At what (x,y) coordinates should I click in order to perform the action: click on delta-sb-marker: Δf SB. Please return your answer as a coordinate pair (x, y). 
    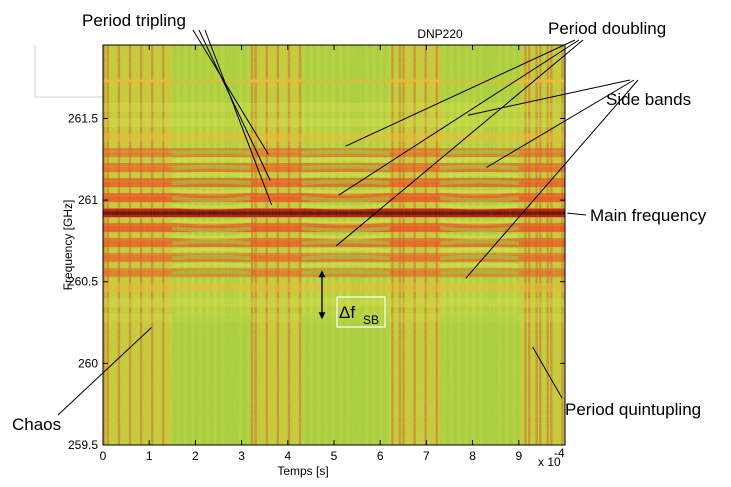
    Looking at the image, I should click on (352, 299).